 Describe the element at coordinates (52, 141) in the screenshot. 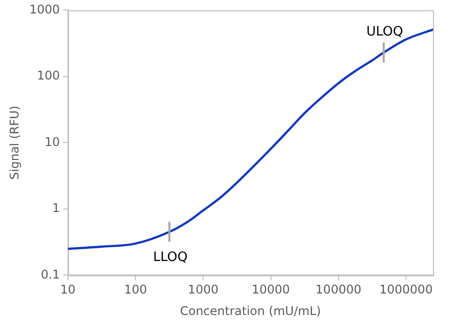

I see `y-tick-label: 10` at that location.